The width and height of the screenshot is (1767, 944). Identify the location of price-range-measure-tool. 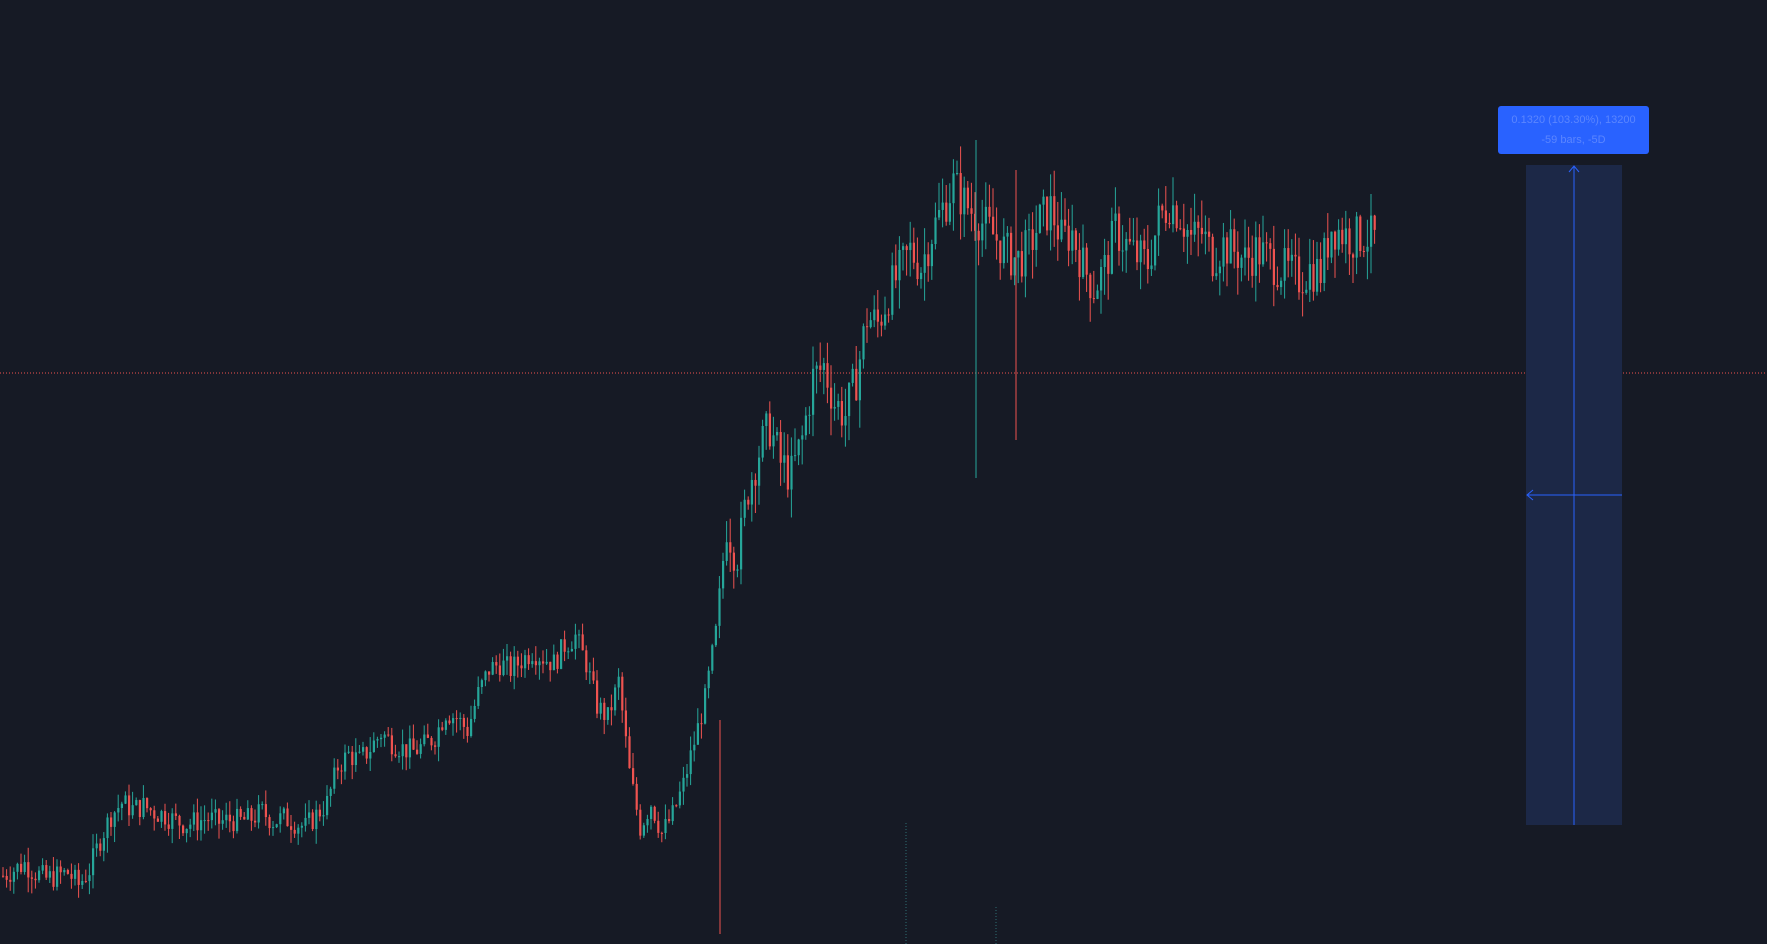
(1574, 495).